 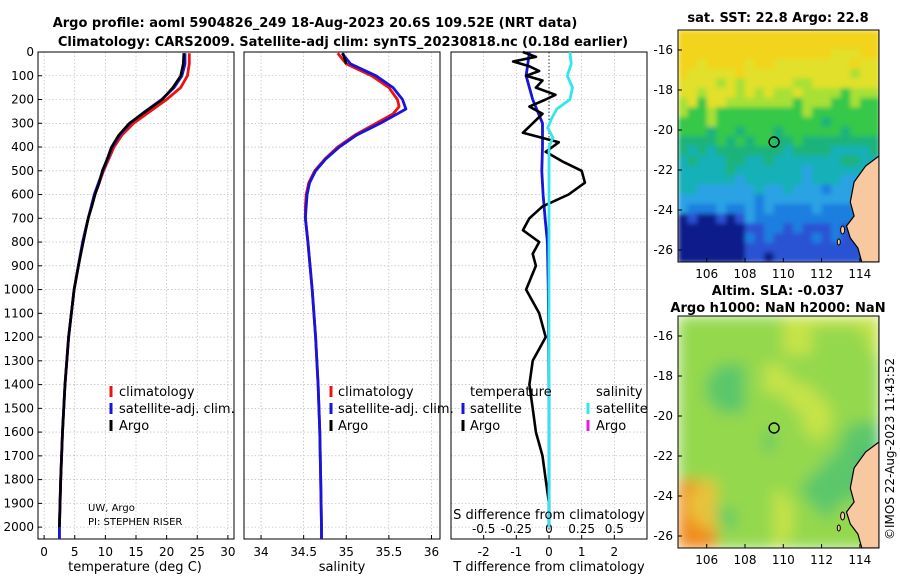 I want to click on difference-legend-salinity: salinity satellite Argo, so click(x=617, y=409).